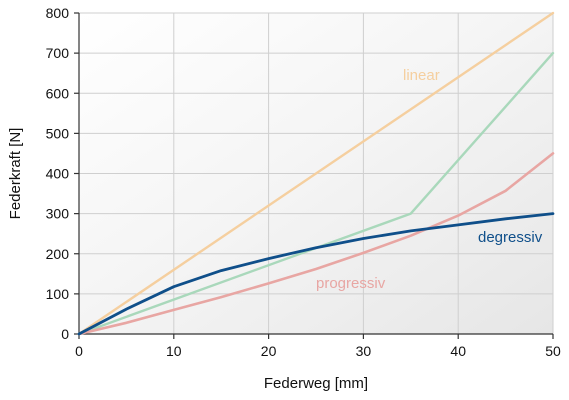 This screenshot has height=400, width=569. Describe the element at coordinates (269, 351) in the screenshot. I see `x-tick-label: 20` at that location.